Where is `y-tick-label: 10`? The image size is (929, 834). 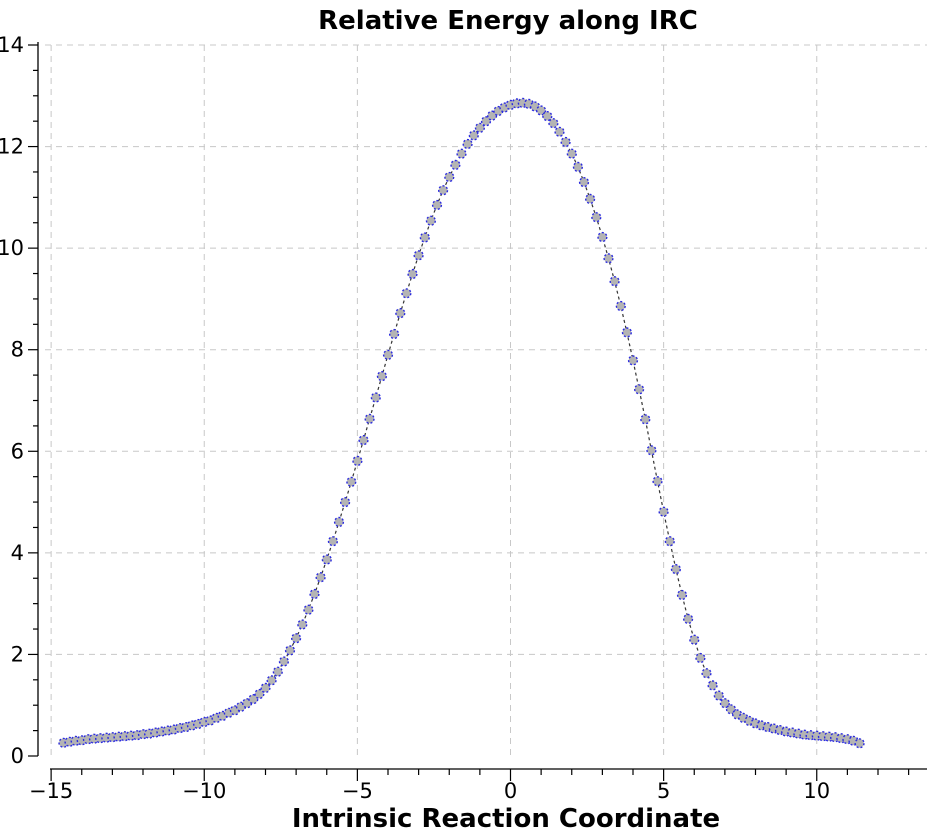 y-tick-label: 10 is located at coordinates (12, 248).